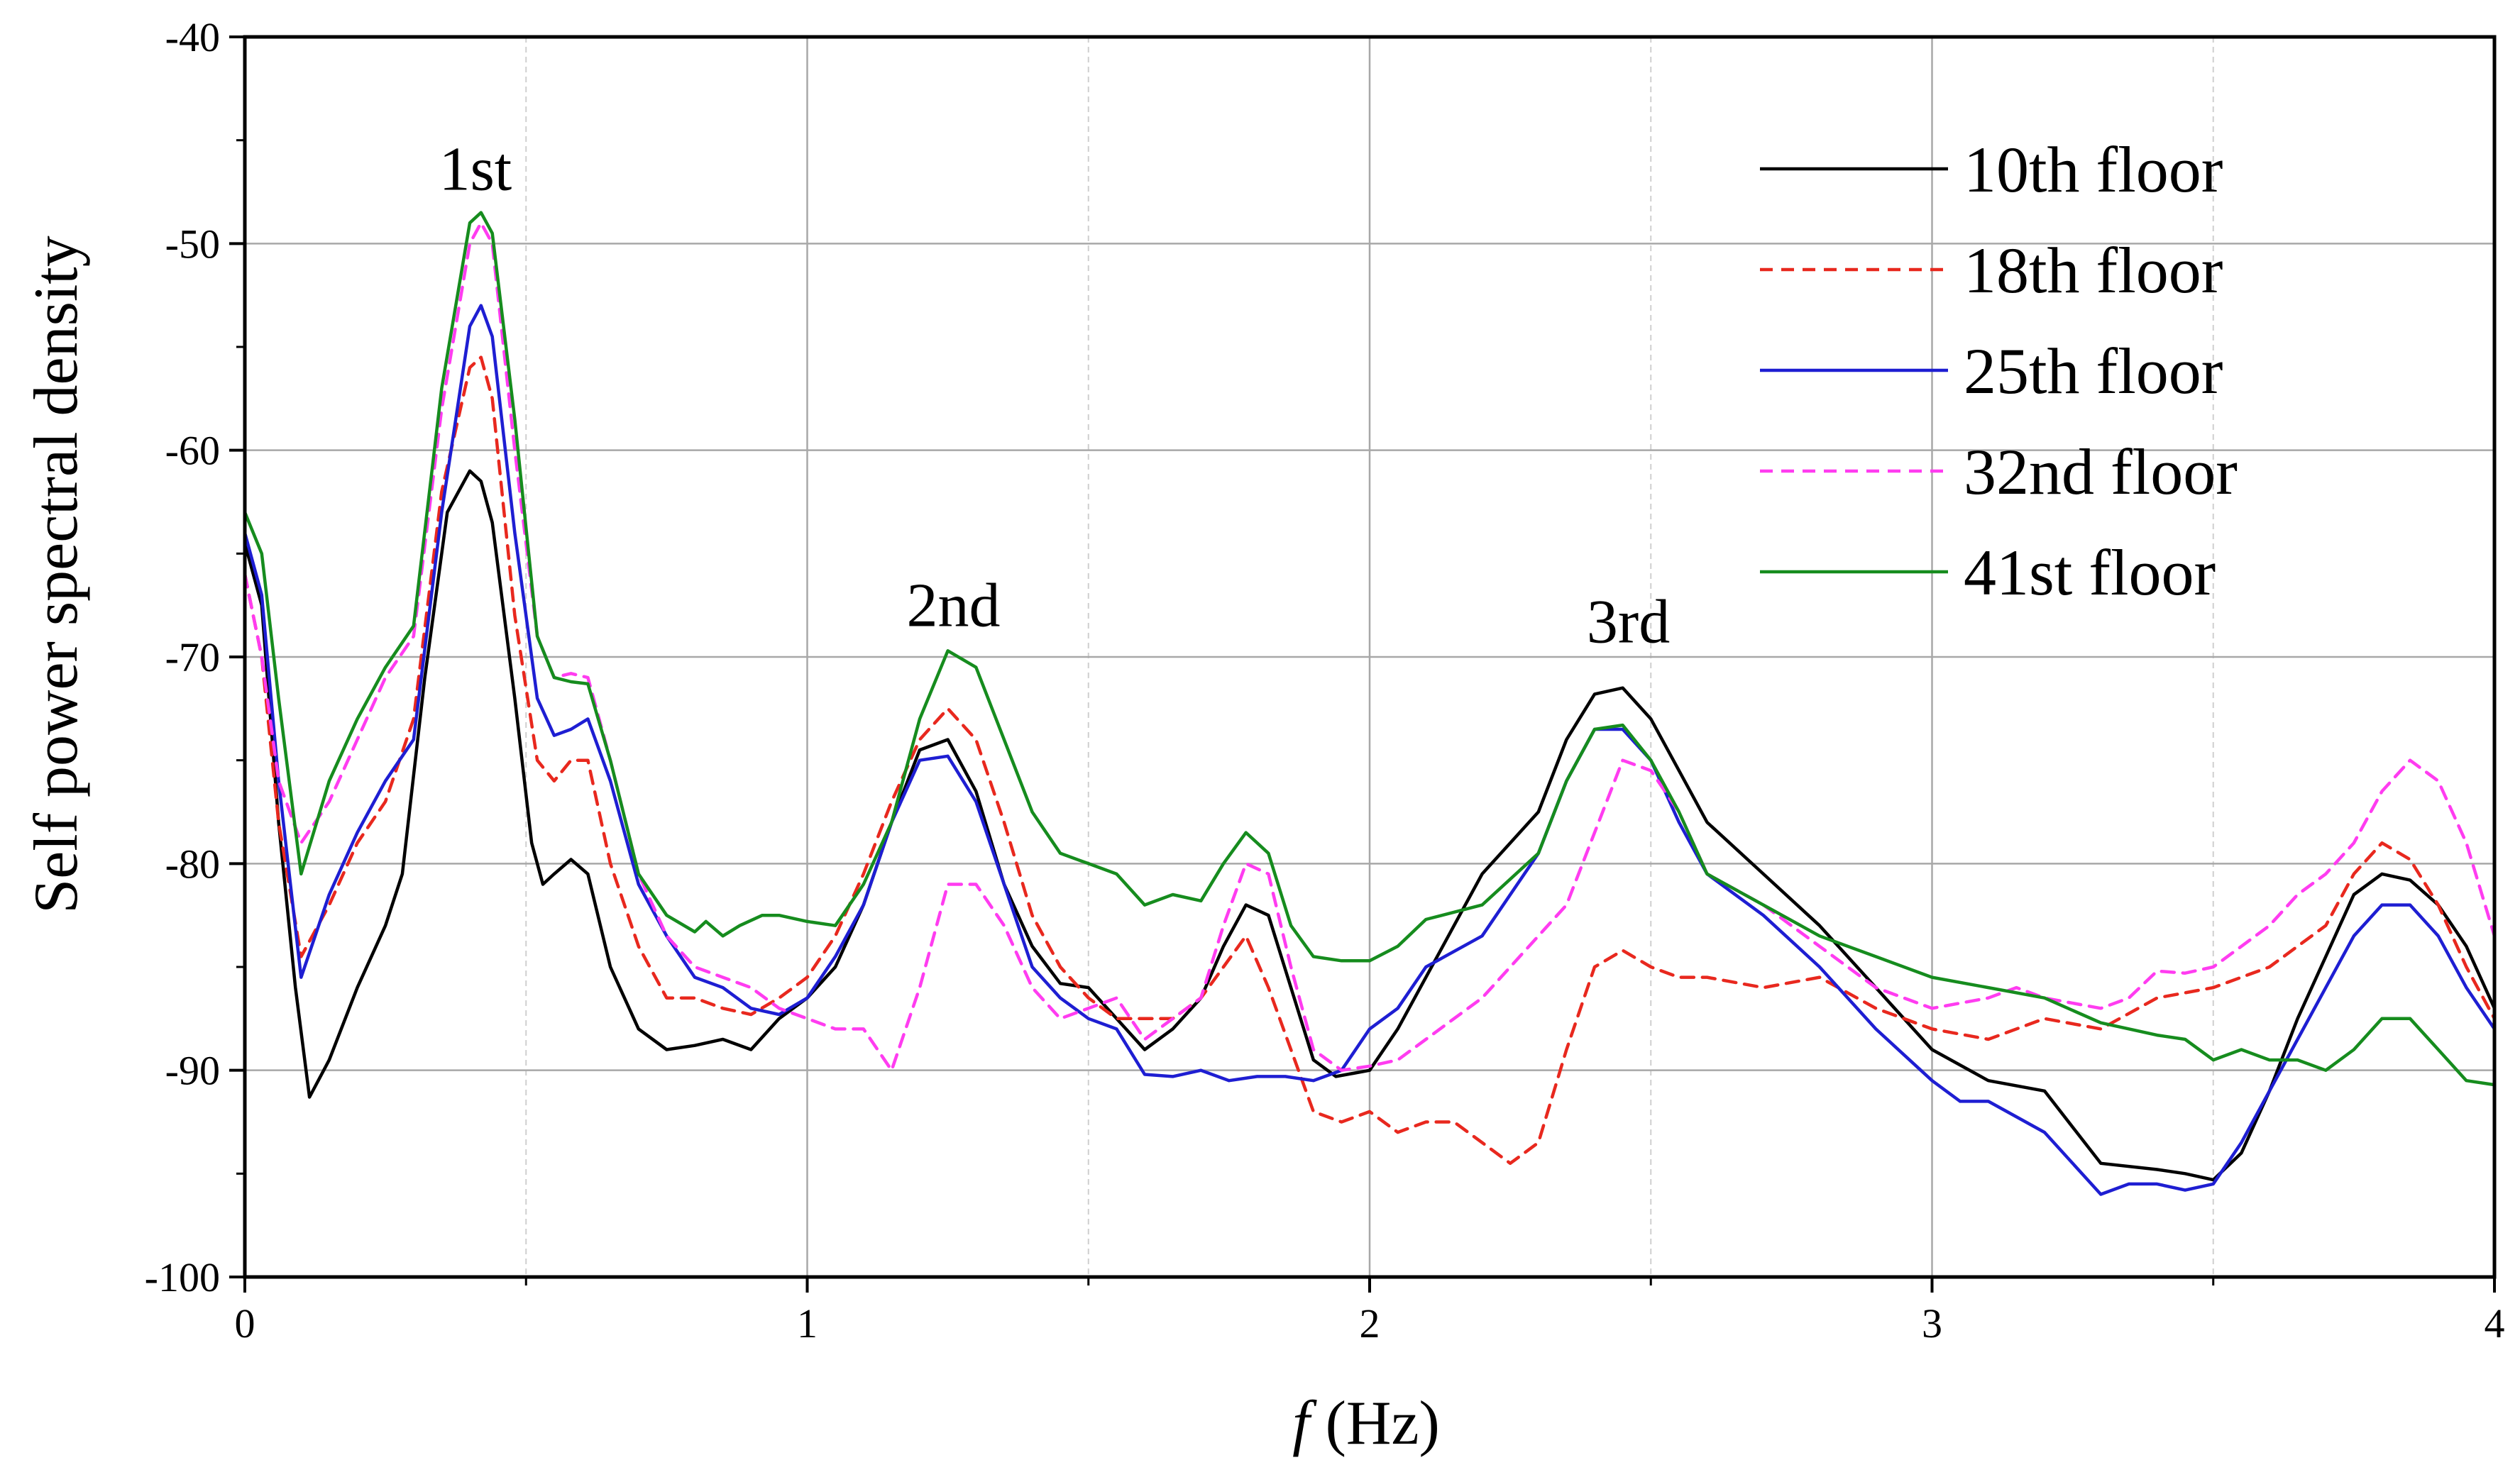 The image size is (2520, 1482). What do you see at coordinates (193, 657) in the screenshot?
I see `y-tick-label: -70` at bounding box center [193, 657].